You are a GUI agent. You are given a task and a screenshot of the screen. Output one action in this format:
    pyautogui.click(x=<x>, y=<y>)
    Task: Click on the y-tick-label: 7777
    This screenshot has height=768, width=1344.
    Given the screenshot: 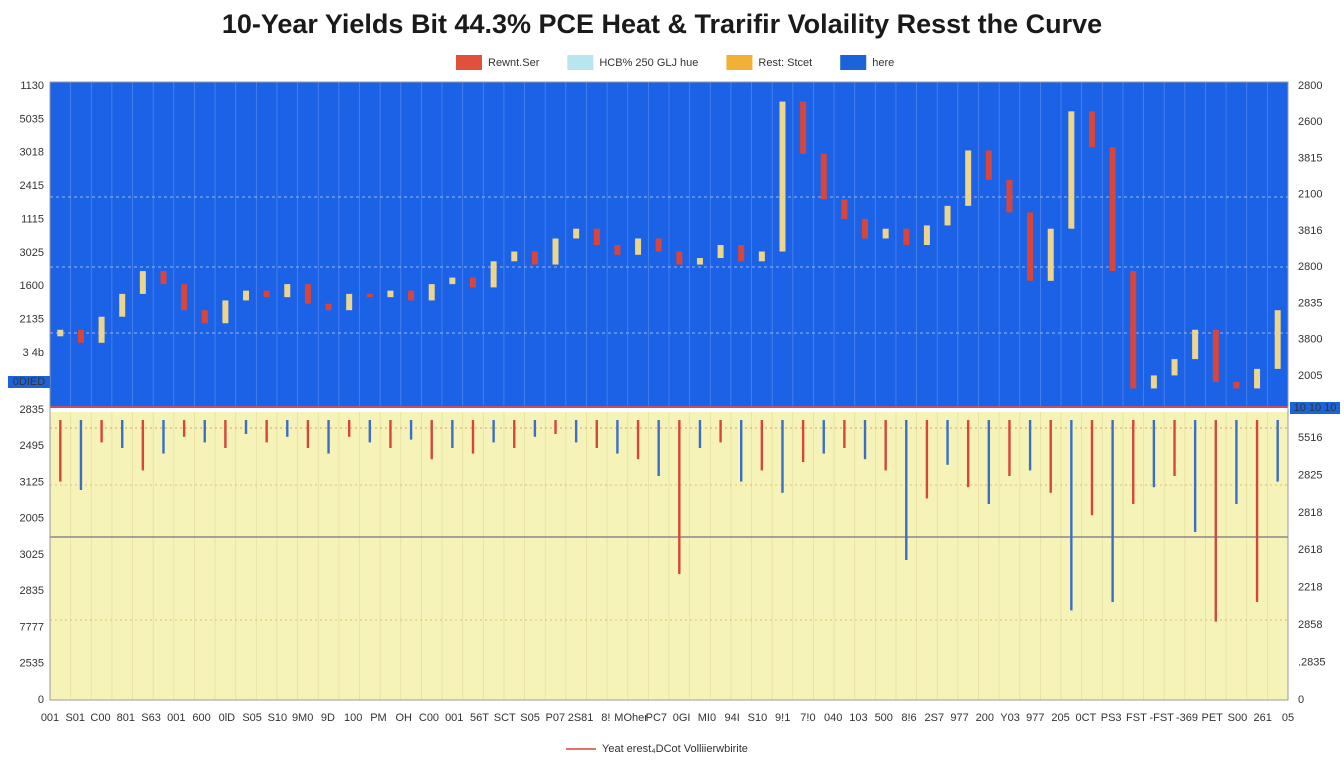 What is the action you would take?
    pyautogui.click(x=32, y=627)
    